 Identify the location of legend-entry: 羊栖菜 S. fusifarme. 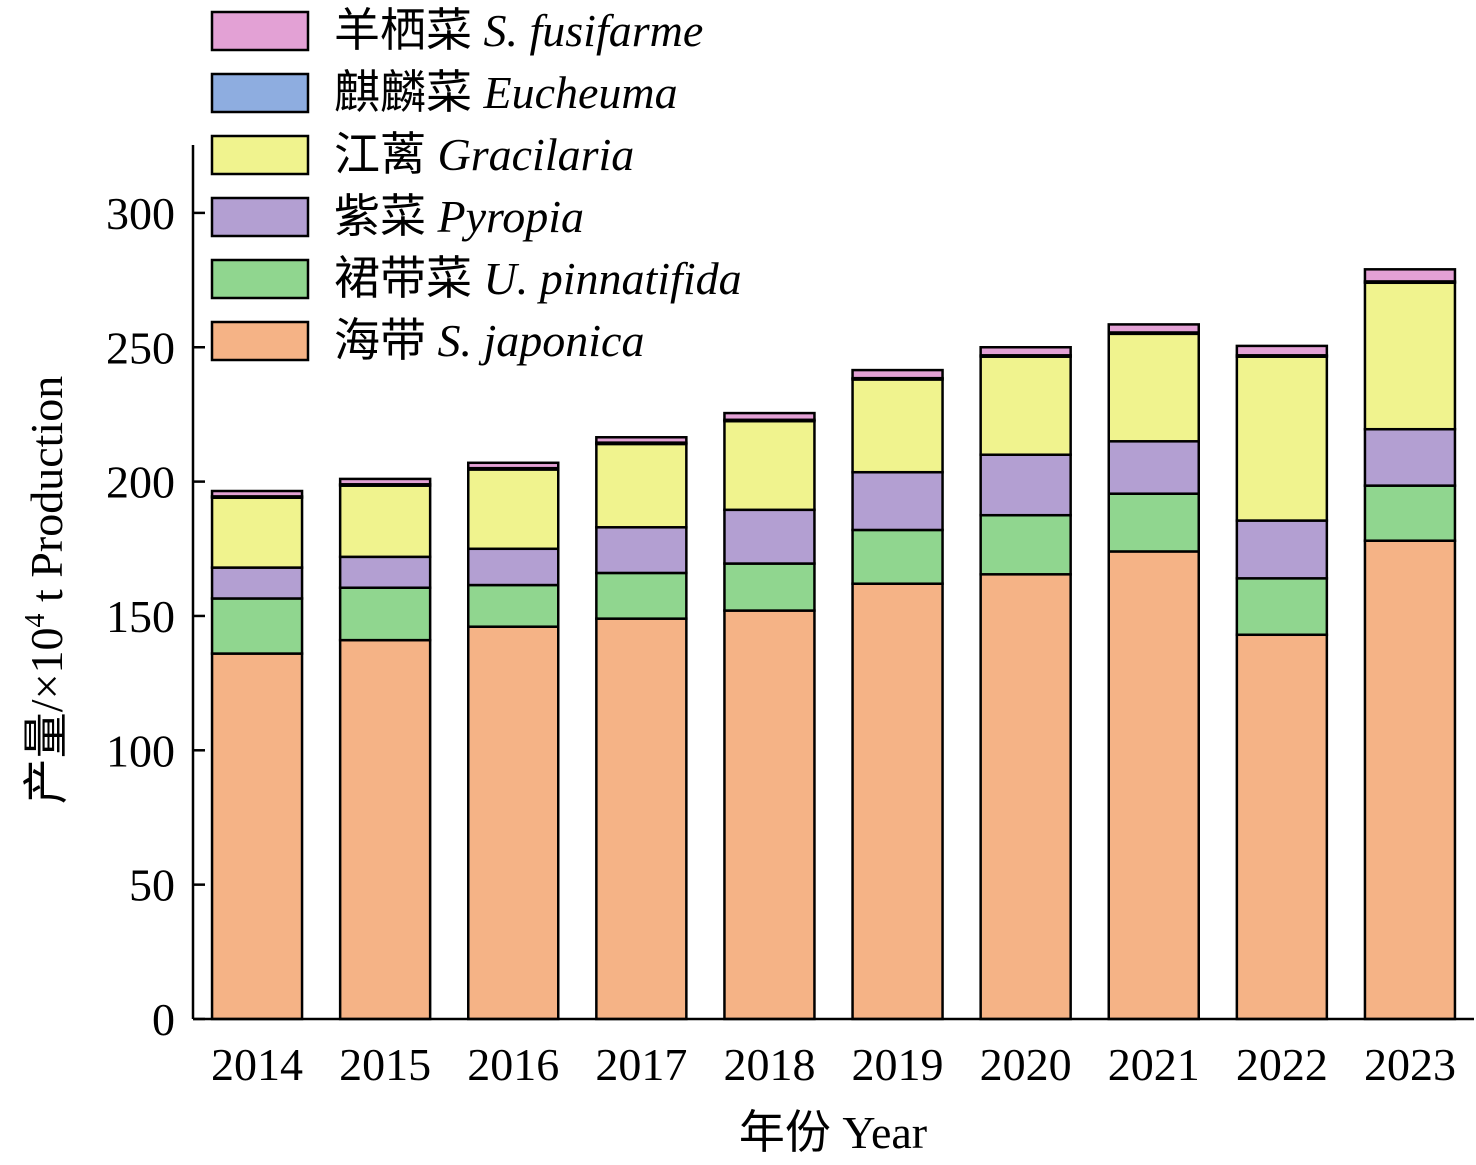
(518, 30).